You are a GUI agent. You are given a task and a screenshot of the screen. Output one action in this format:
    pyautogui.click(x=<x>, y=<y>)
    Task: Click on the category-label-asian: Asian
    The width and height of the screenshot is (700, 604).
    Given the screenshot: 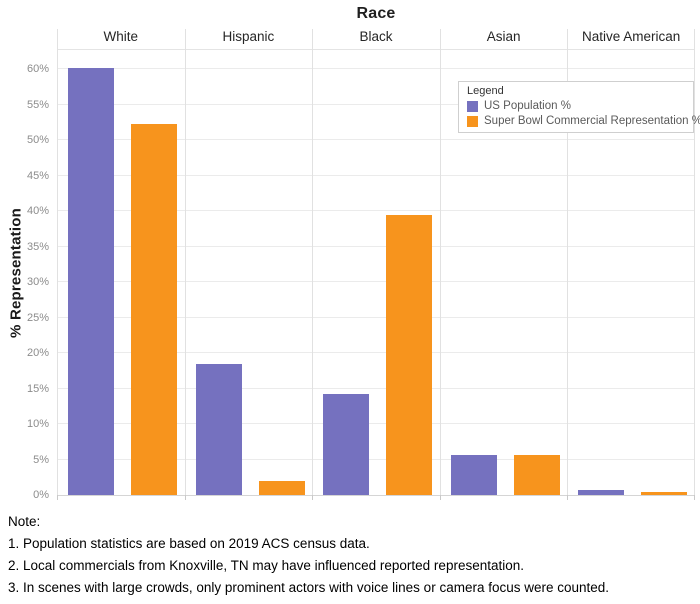 What is the action you would take?
    pyautogui.click(x=503, y=36)
    